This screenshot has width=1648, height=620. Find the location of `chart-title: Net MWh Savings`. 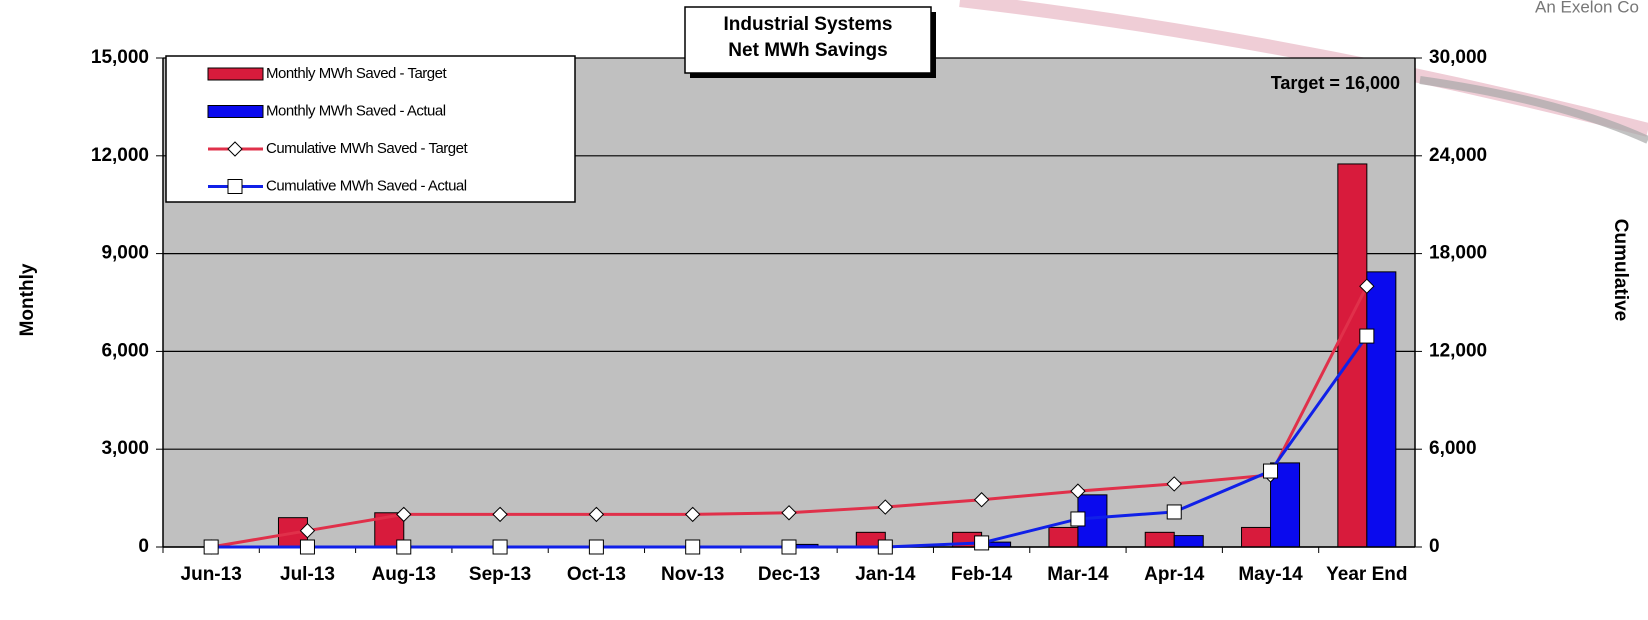

chart-title: Net MWh Savings is located at coordinates (807, 50).